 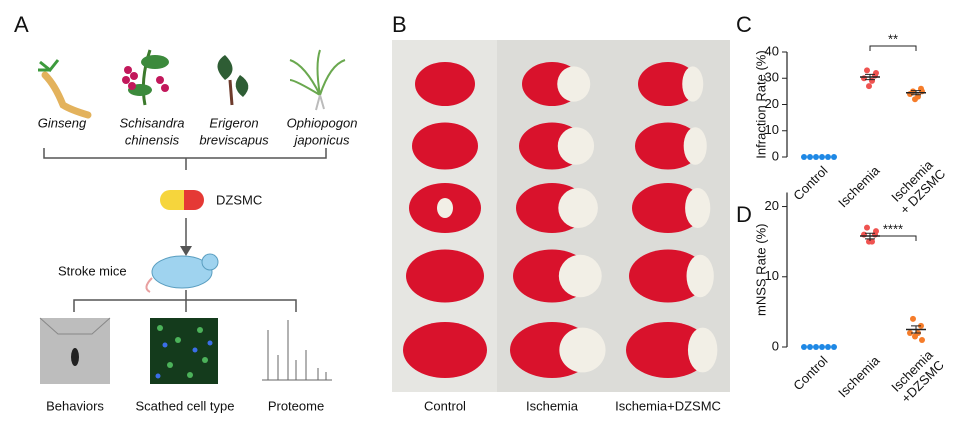 I want to click on ventricle, so click(x=445, y=208).